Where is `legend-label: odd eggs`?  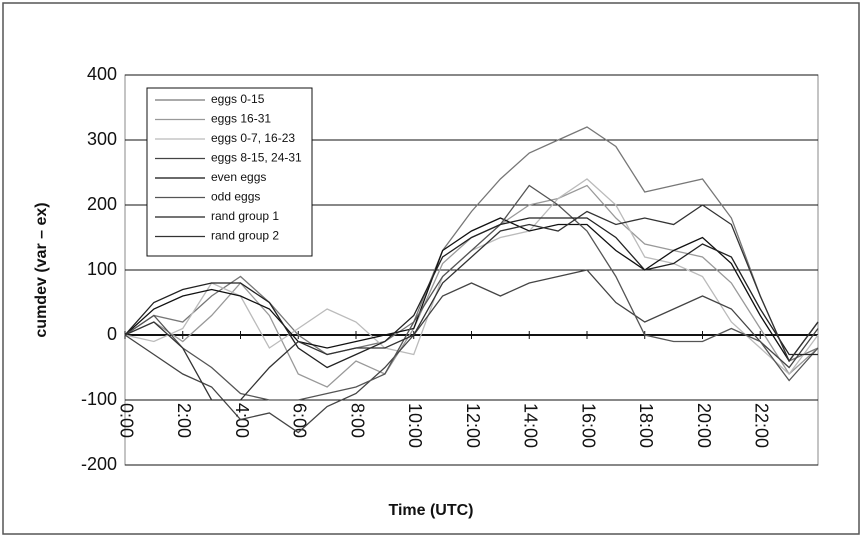 legend-label: odd eggs is located at coordinates (235, 197).